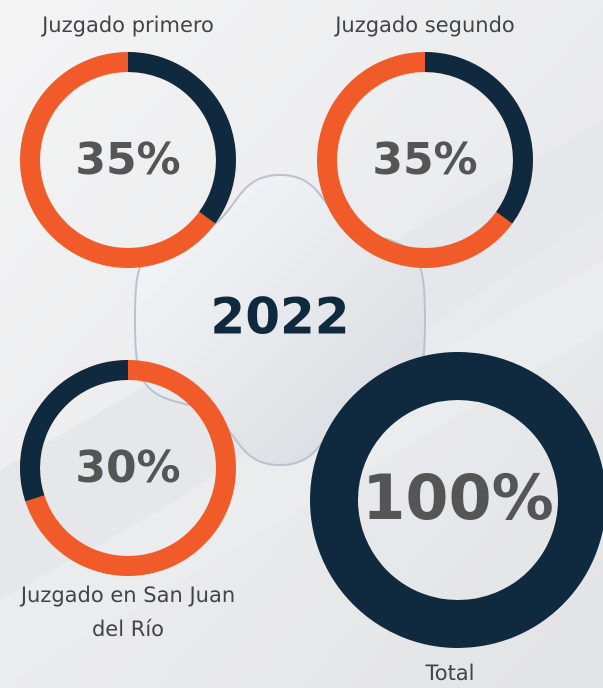  What do you see at coordinates (128, 25) in the screenshot?
I see `donut-title: Juzgado primero` at bounding box center [128, 25].